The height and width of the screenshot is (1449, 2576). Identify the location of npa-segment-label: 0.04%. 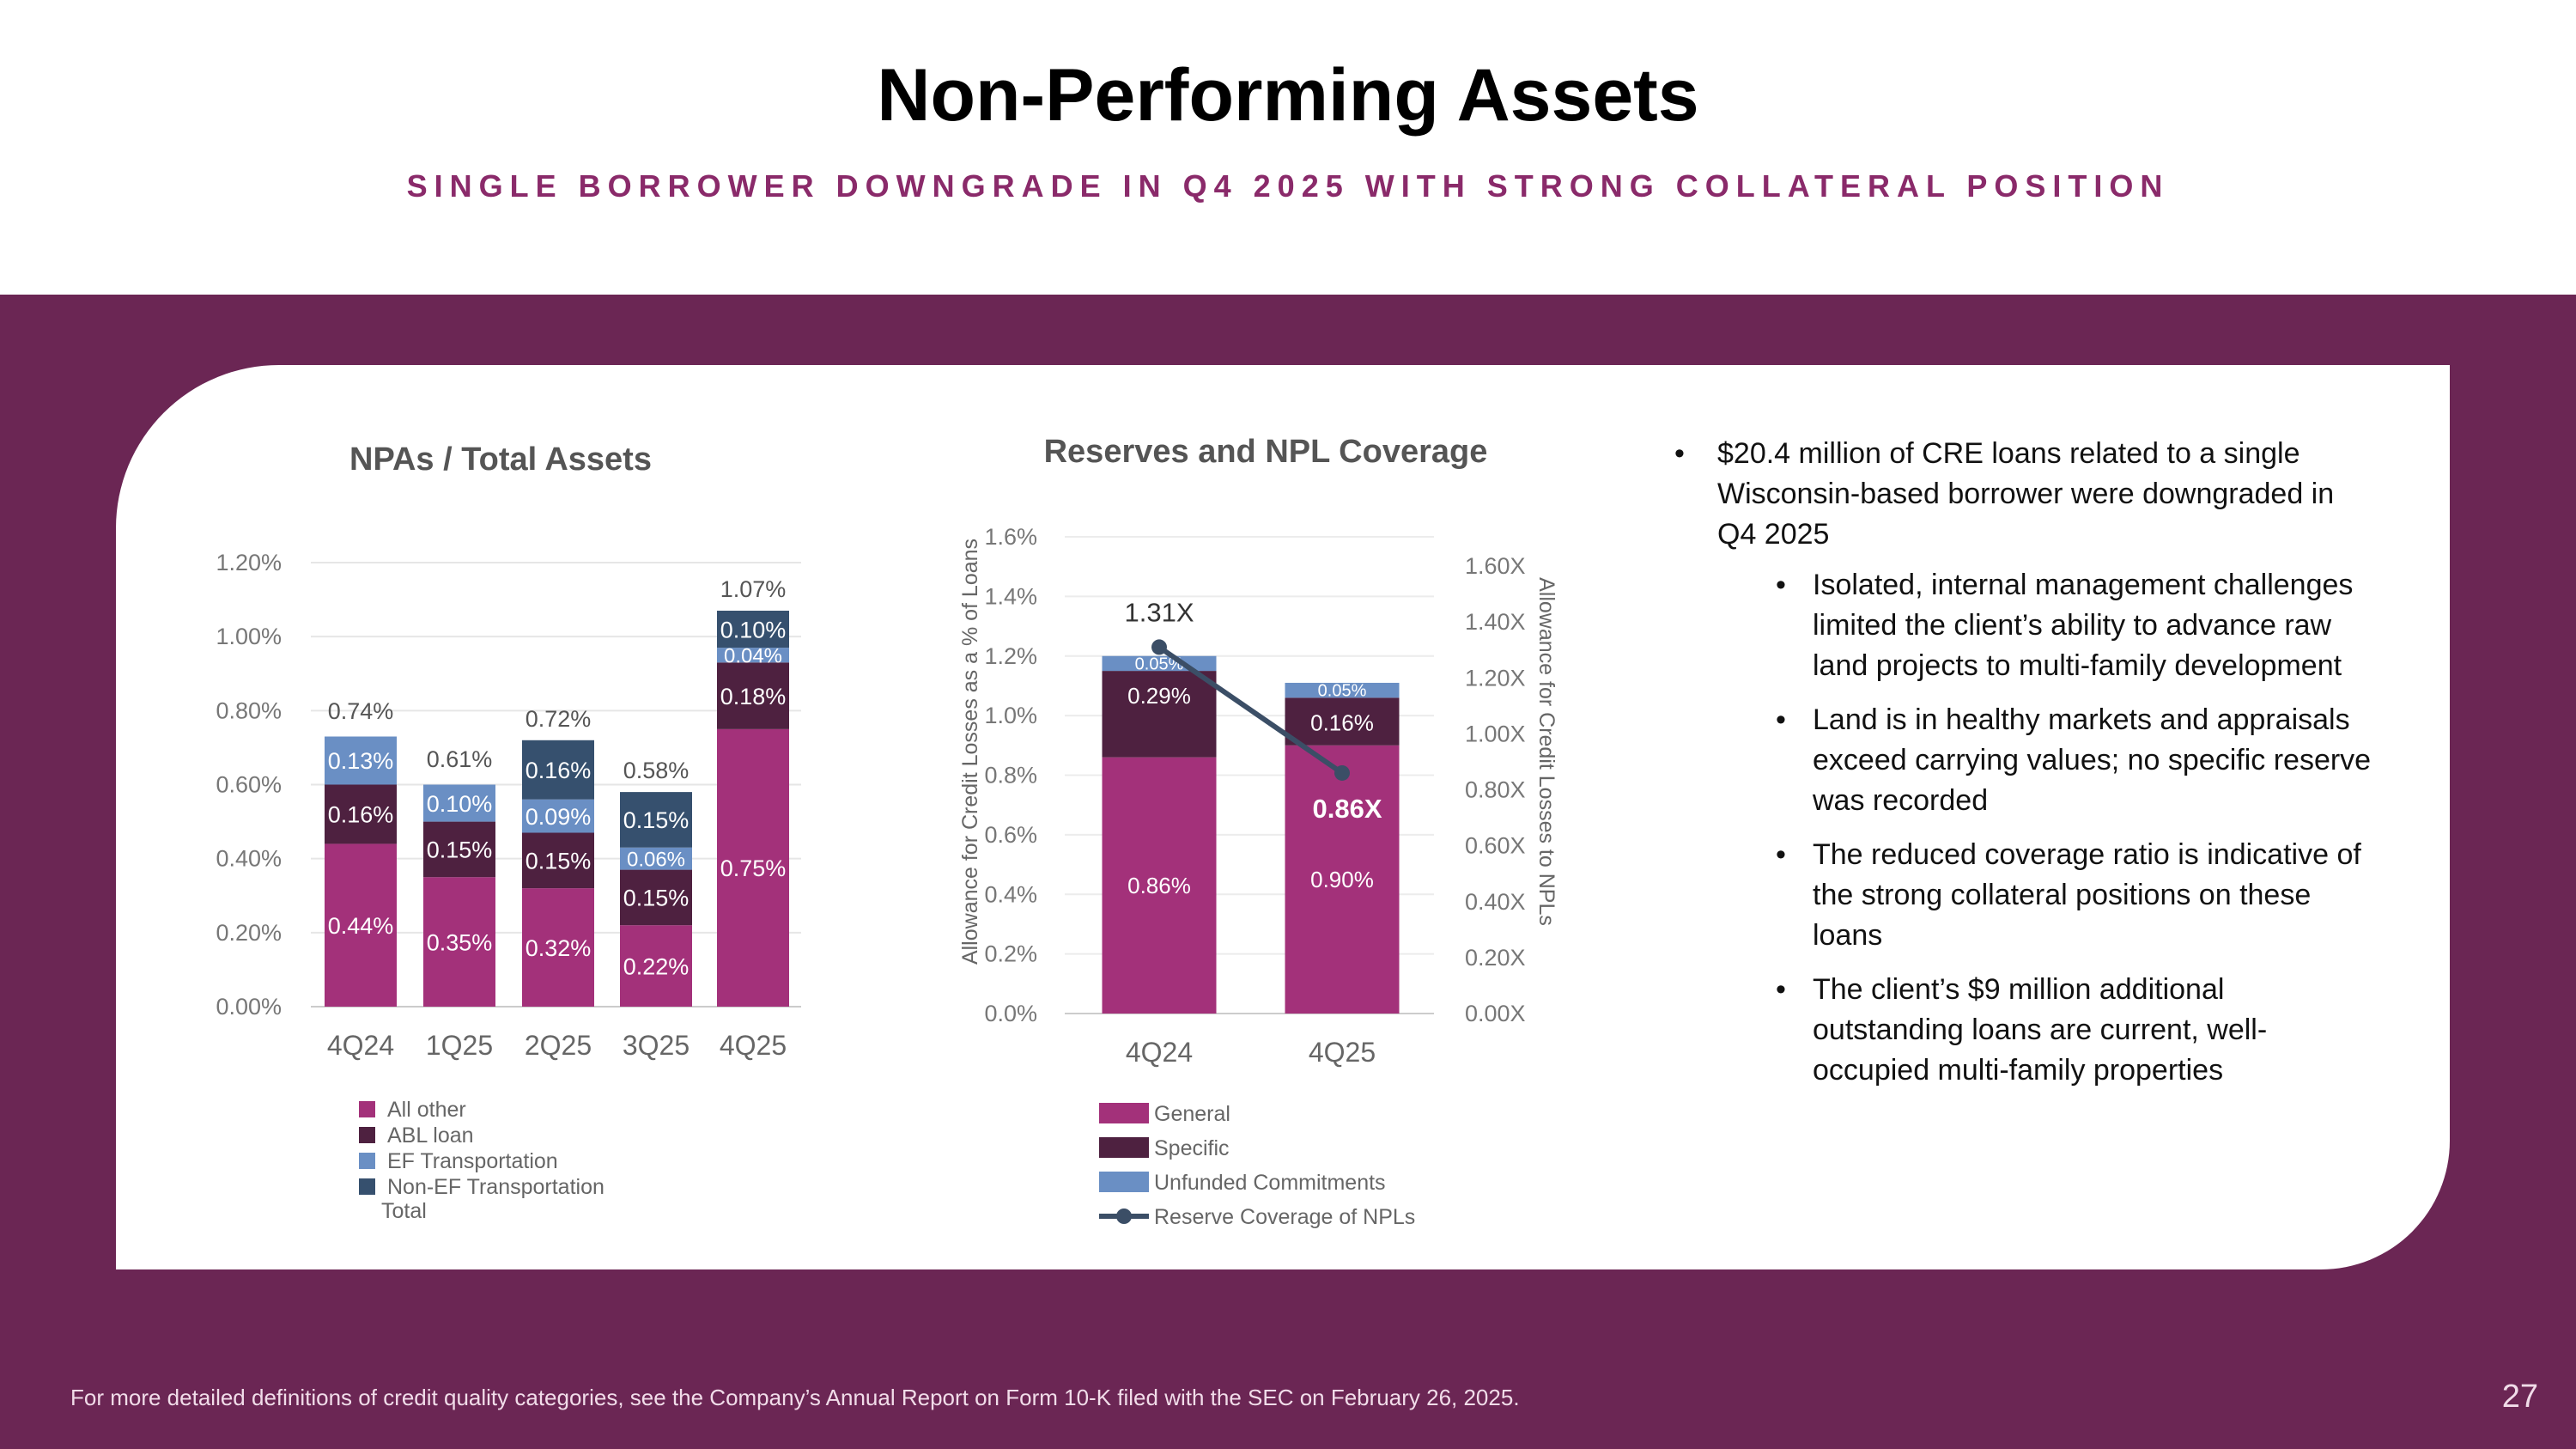
(753, 655).